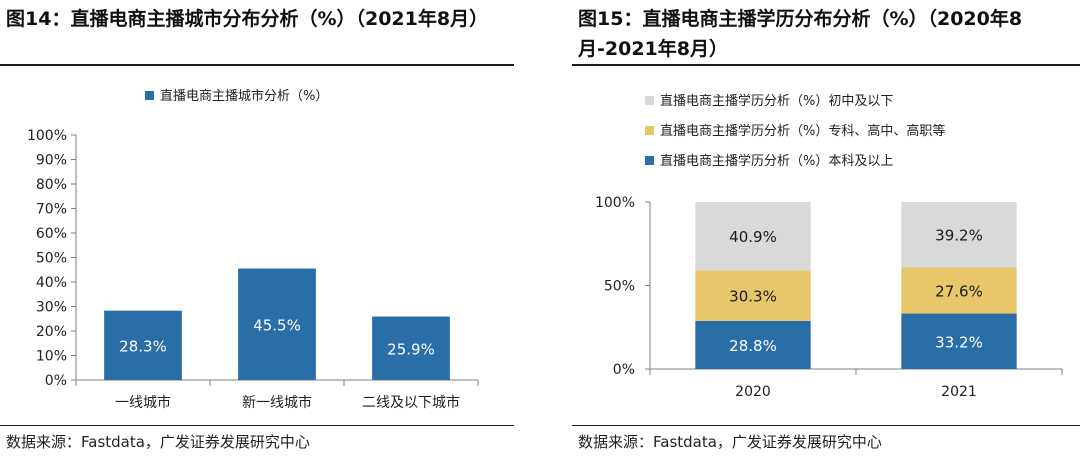  What do you see at coordinates (802, 131) in the screenshot?
I see `legend-label: 直播电商主播学历分析（%）专科、高中、高职等` at bounding box center [802, 131].